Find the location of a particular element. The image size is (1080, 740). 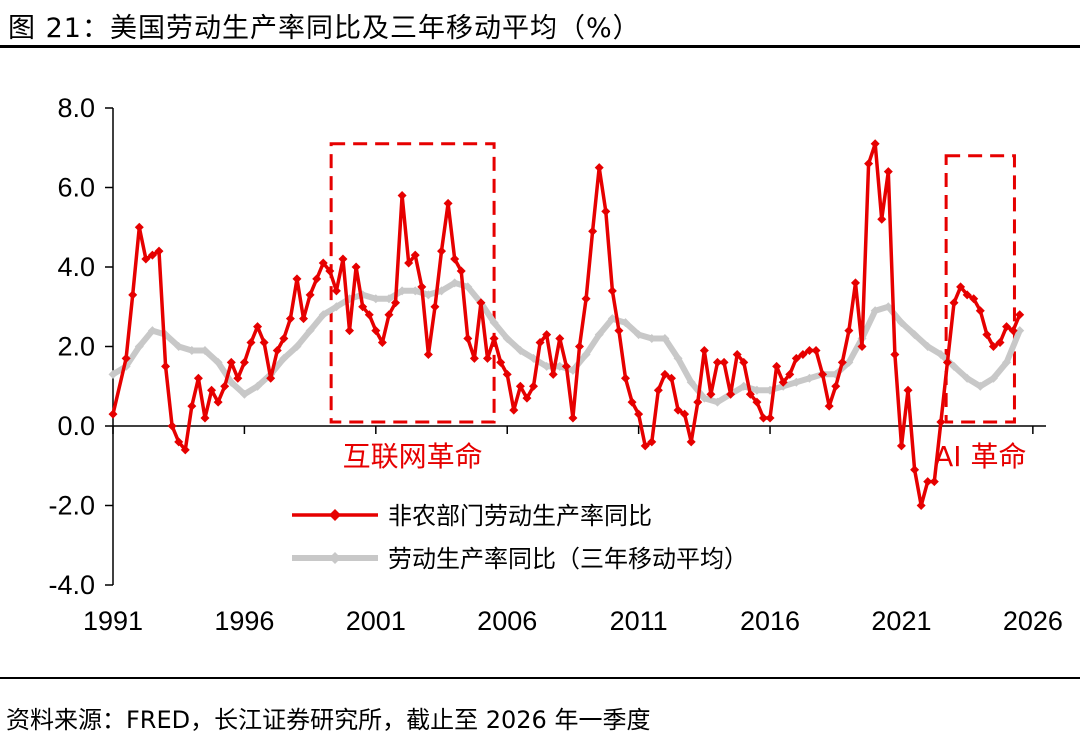

y-tick-label: 8.0 is located at coordinates (76, 108).